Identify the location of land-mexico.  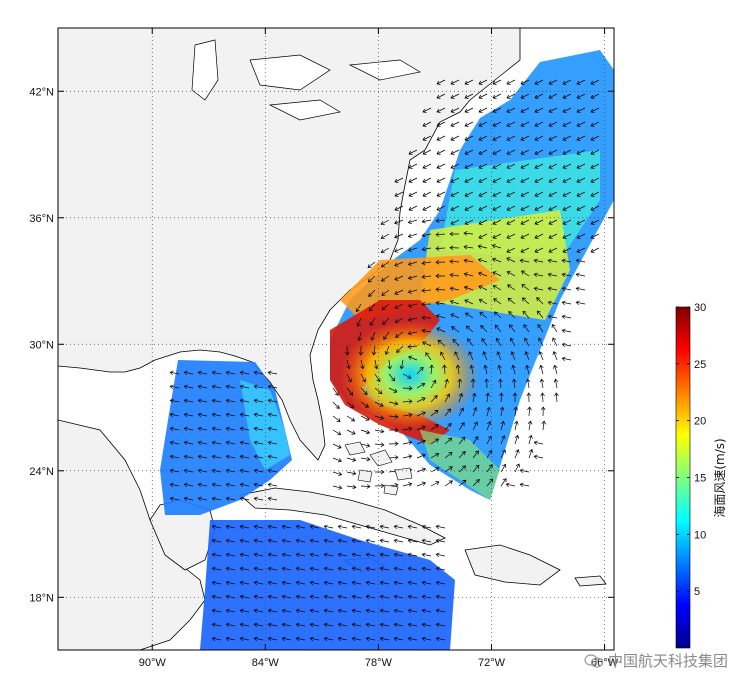
(132, 534).